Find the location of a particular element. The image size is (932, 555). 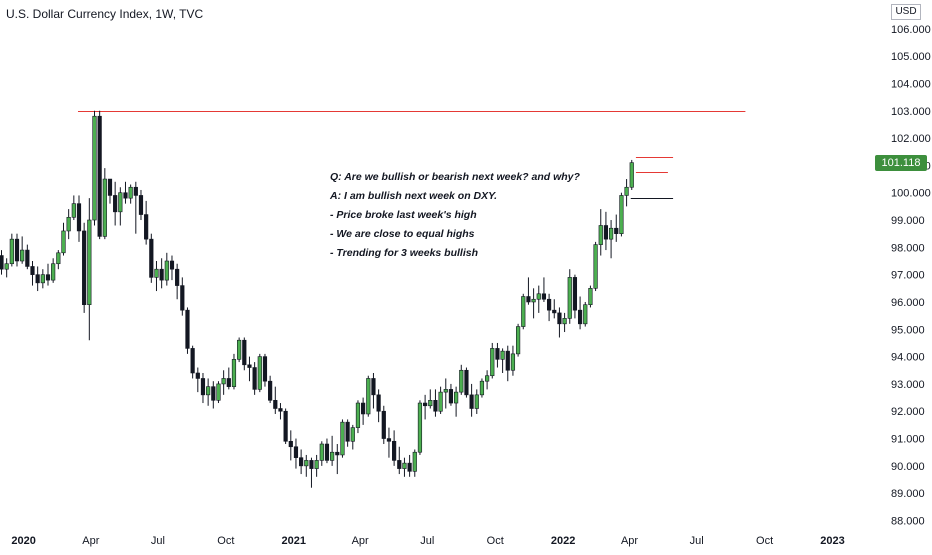

x-tick-label: Apr is located at coordinates (360, 541).